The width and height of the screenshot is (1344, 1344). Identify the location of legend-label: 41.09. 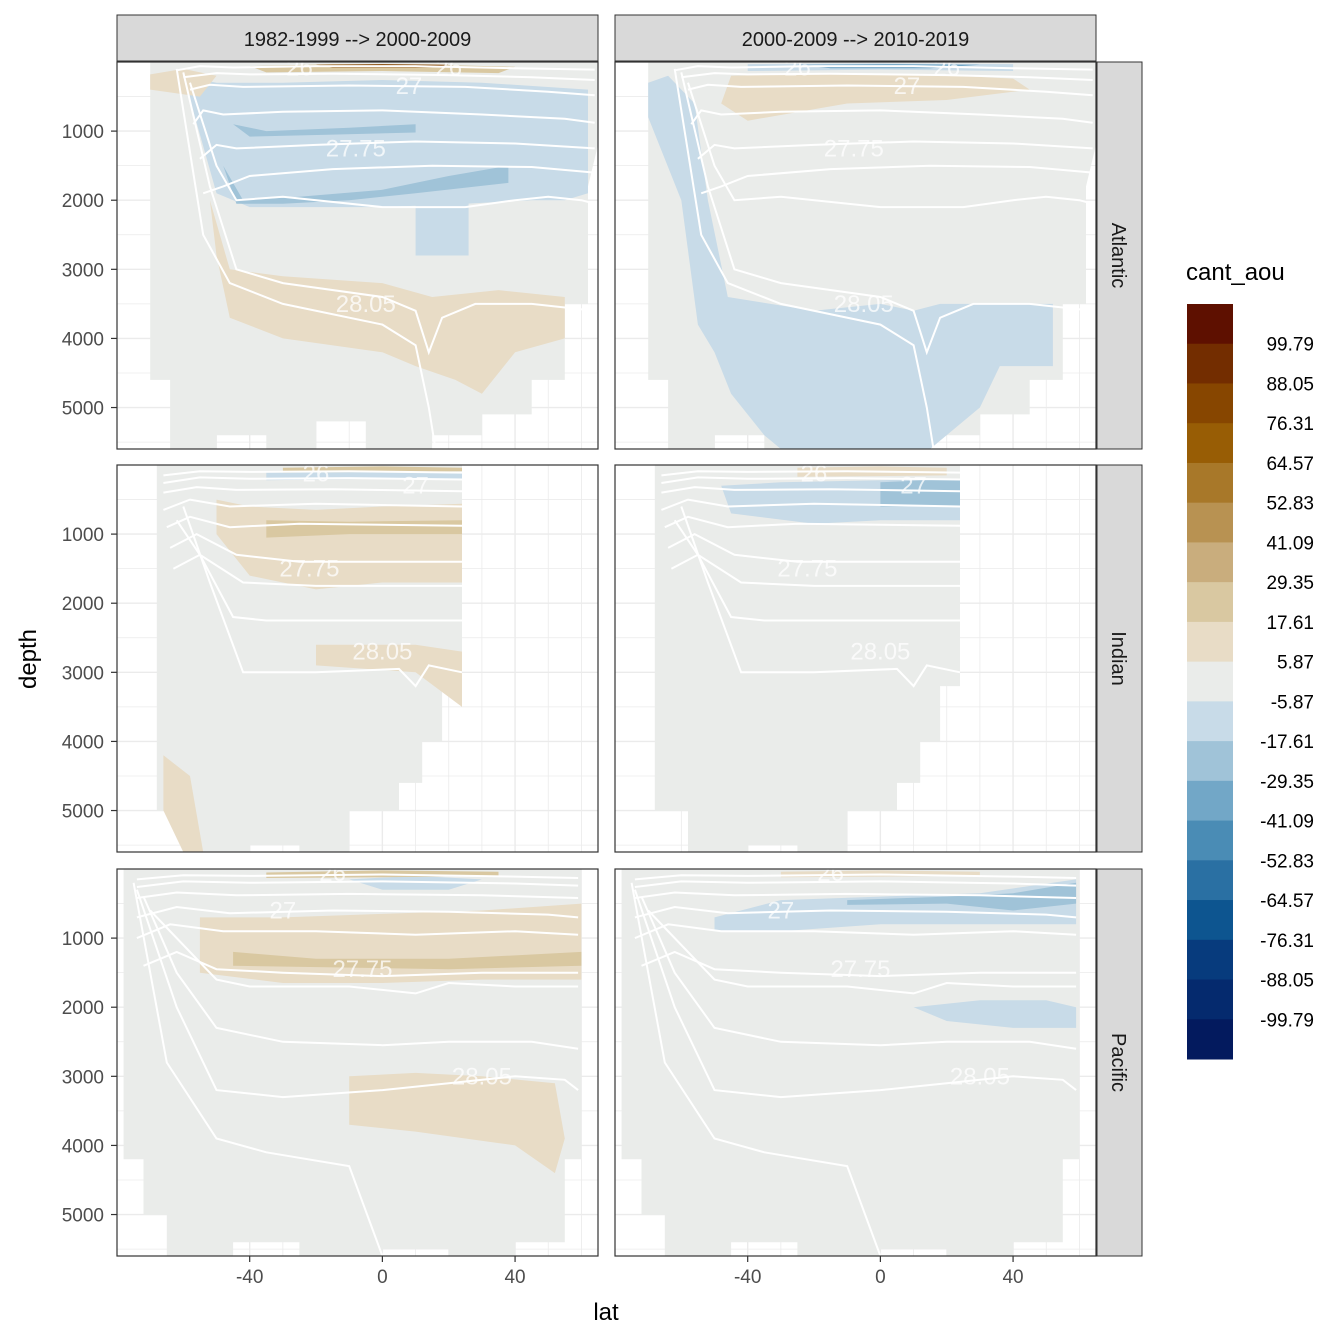
(1290, 543).